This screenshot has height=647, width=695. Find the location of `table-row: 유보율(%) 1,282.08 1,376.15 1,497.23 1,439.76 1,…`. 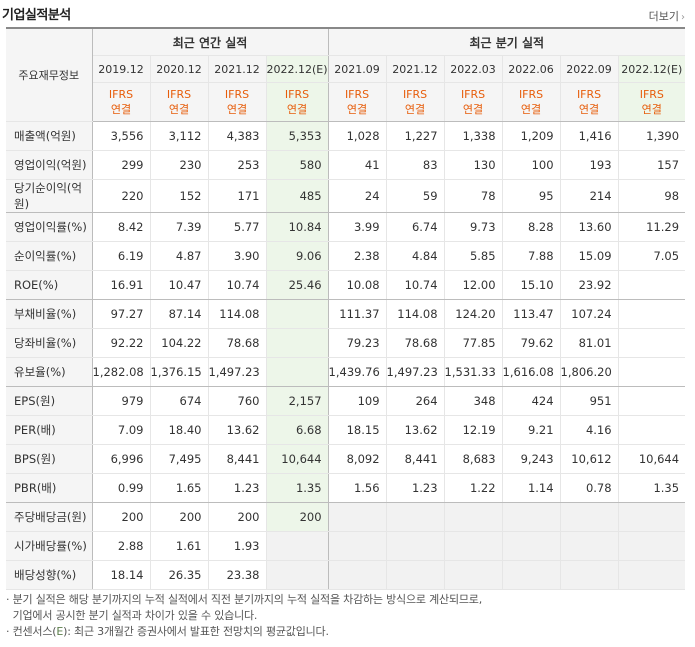

table-row: 유보율(%) 1,282.08 1,376.15 1,497.23 1,439.76 1,… is located at coordinates (346, 372).